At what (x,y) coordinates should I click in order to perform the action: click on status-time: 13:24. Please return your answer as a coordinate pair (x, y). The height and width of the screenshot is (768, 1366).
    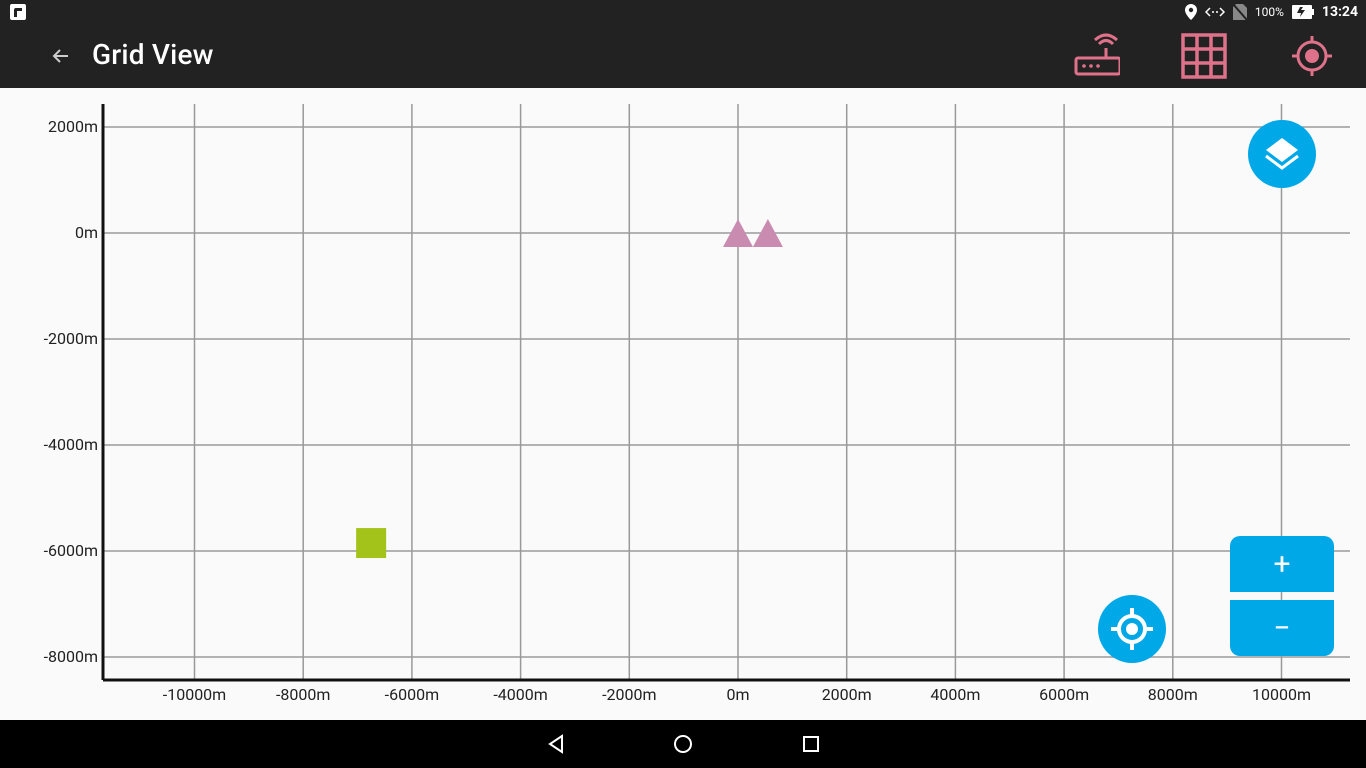
    Looking at the image, I should click on (1339, 12).